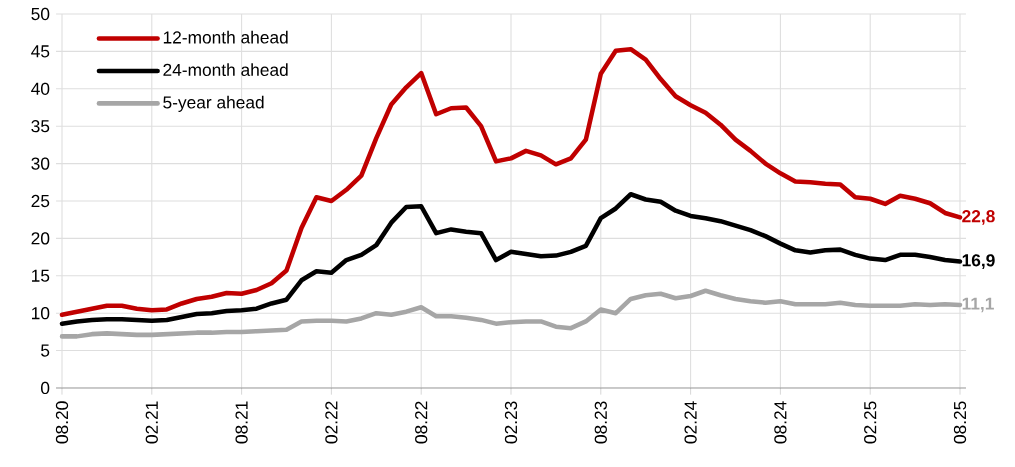  What do you see at coordinates (40, 126) in the screenshot?
I see `y-tick-label: 35` at bounding box center [40, 126].